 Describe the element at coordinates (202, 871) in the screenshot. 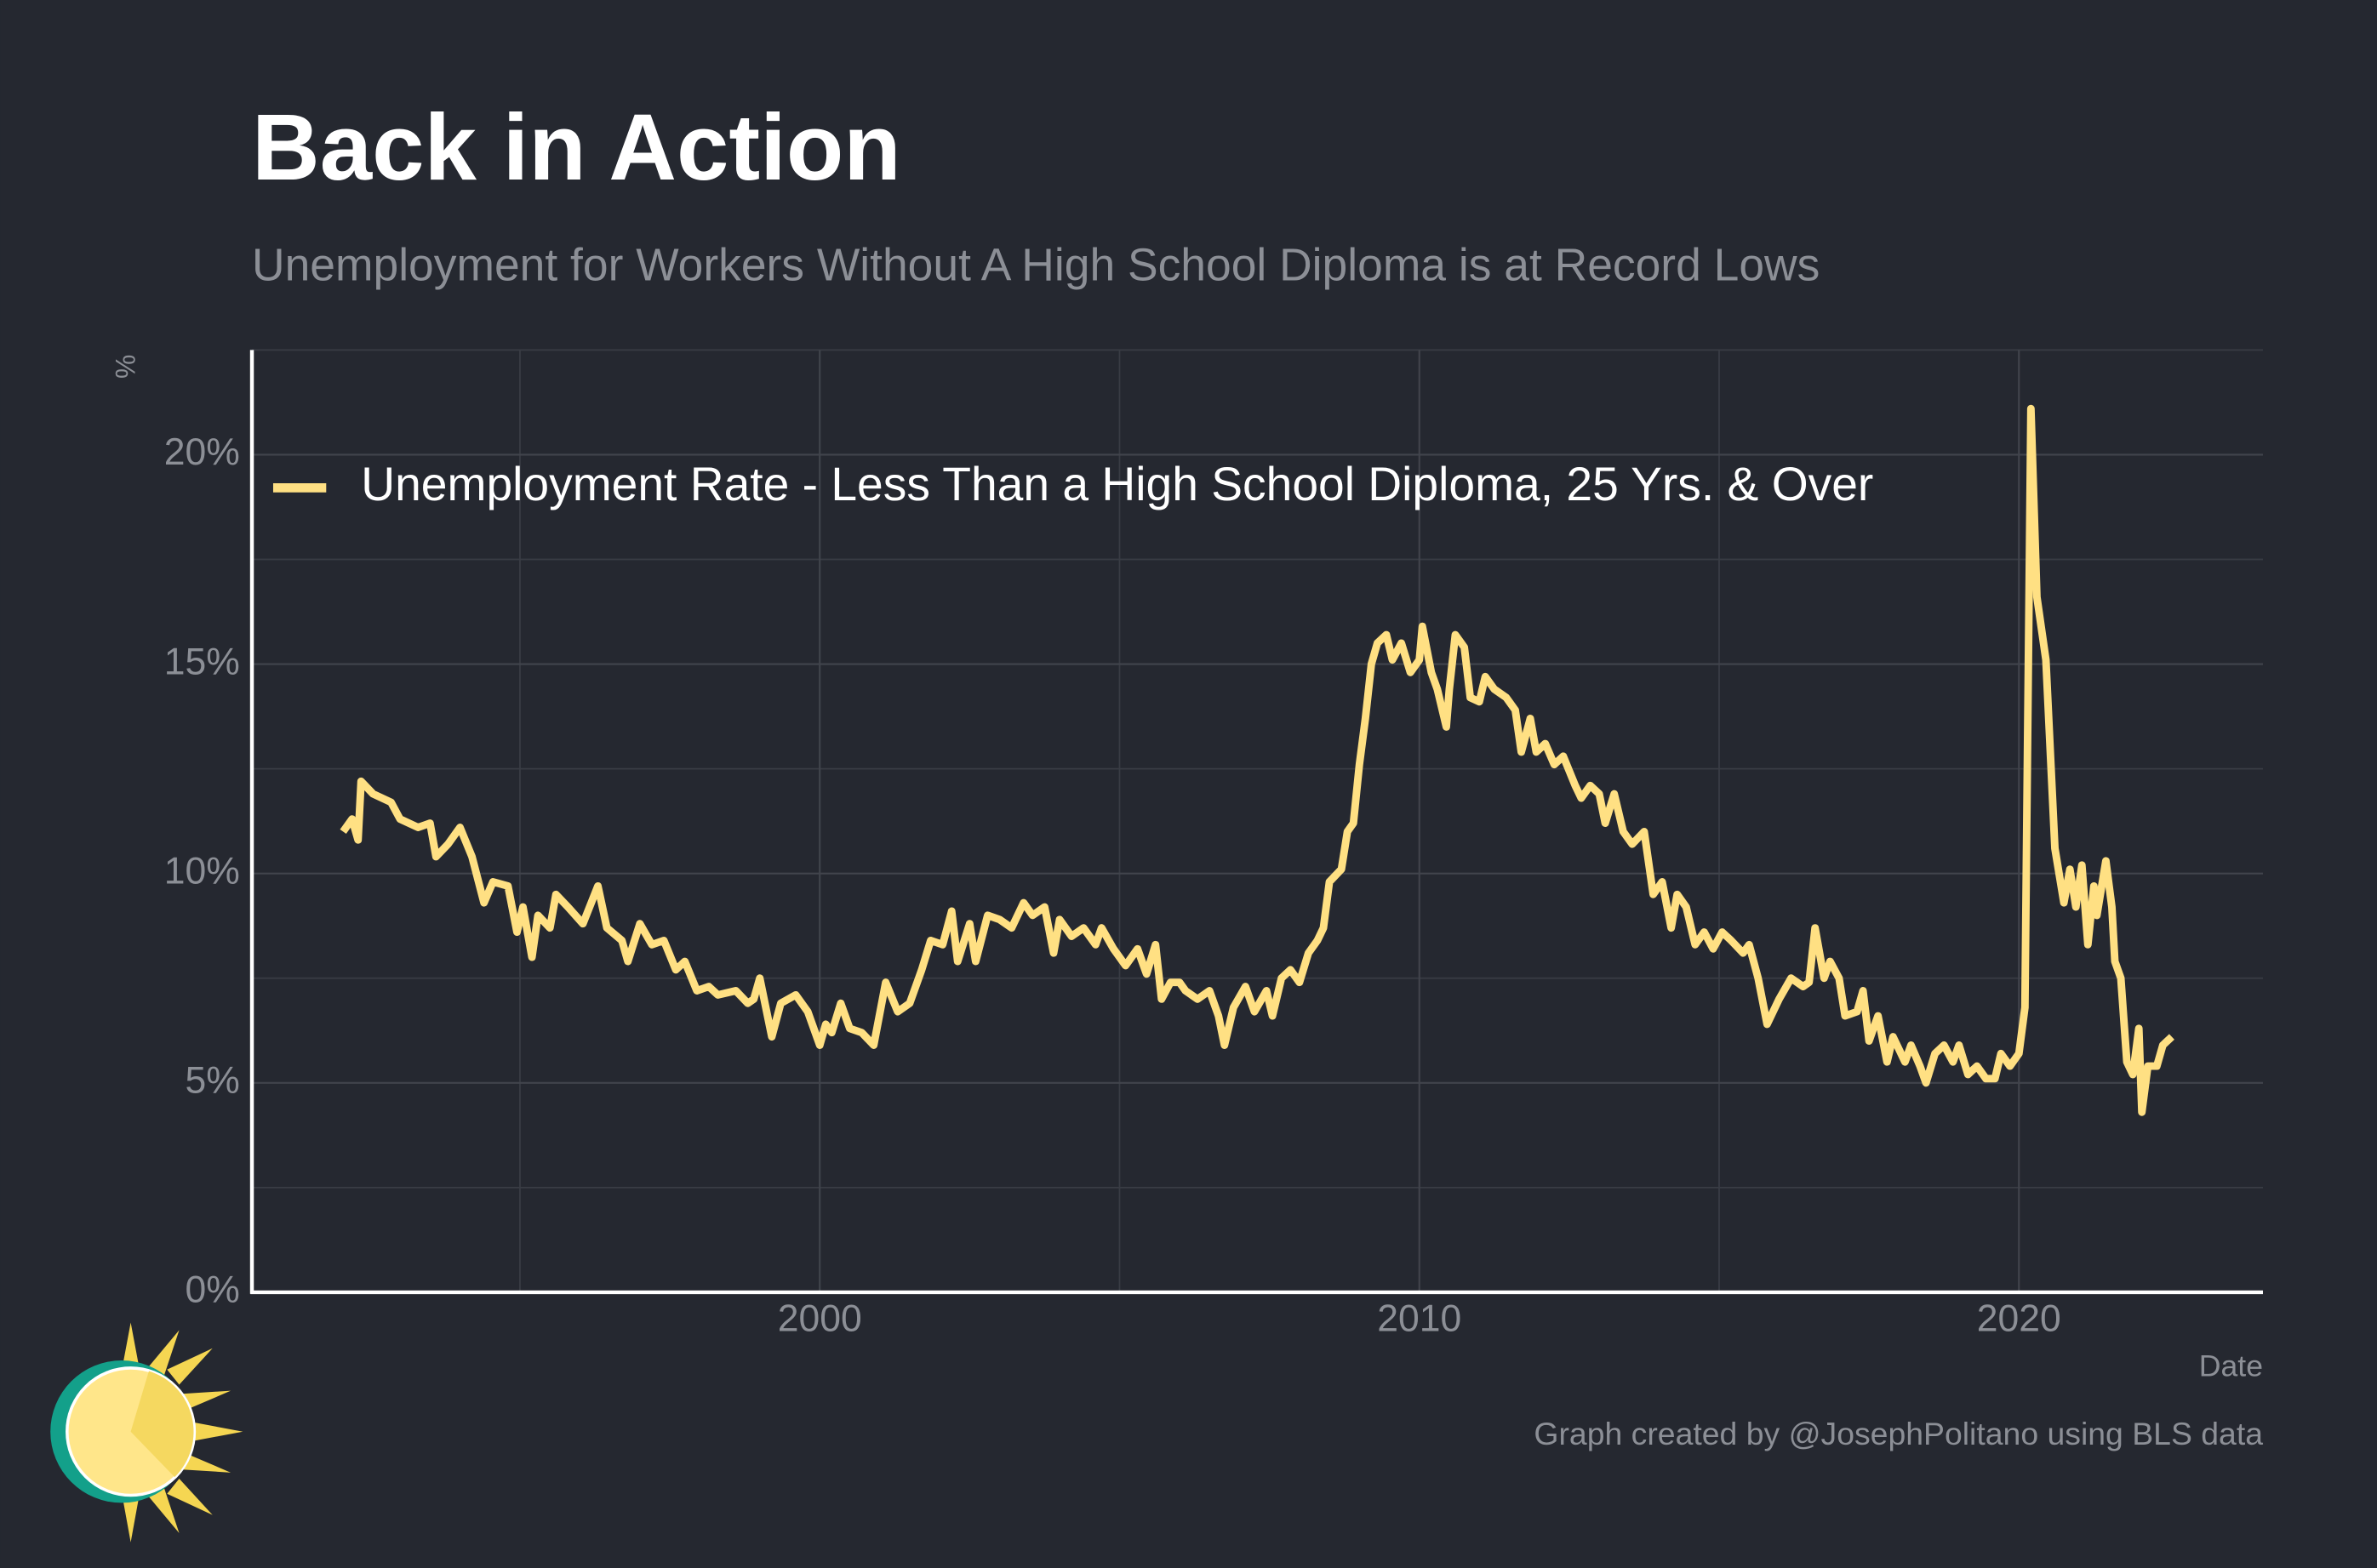

I see `y-tick-label: 10%` at that location.